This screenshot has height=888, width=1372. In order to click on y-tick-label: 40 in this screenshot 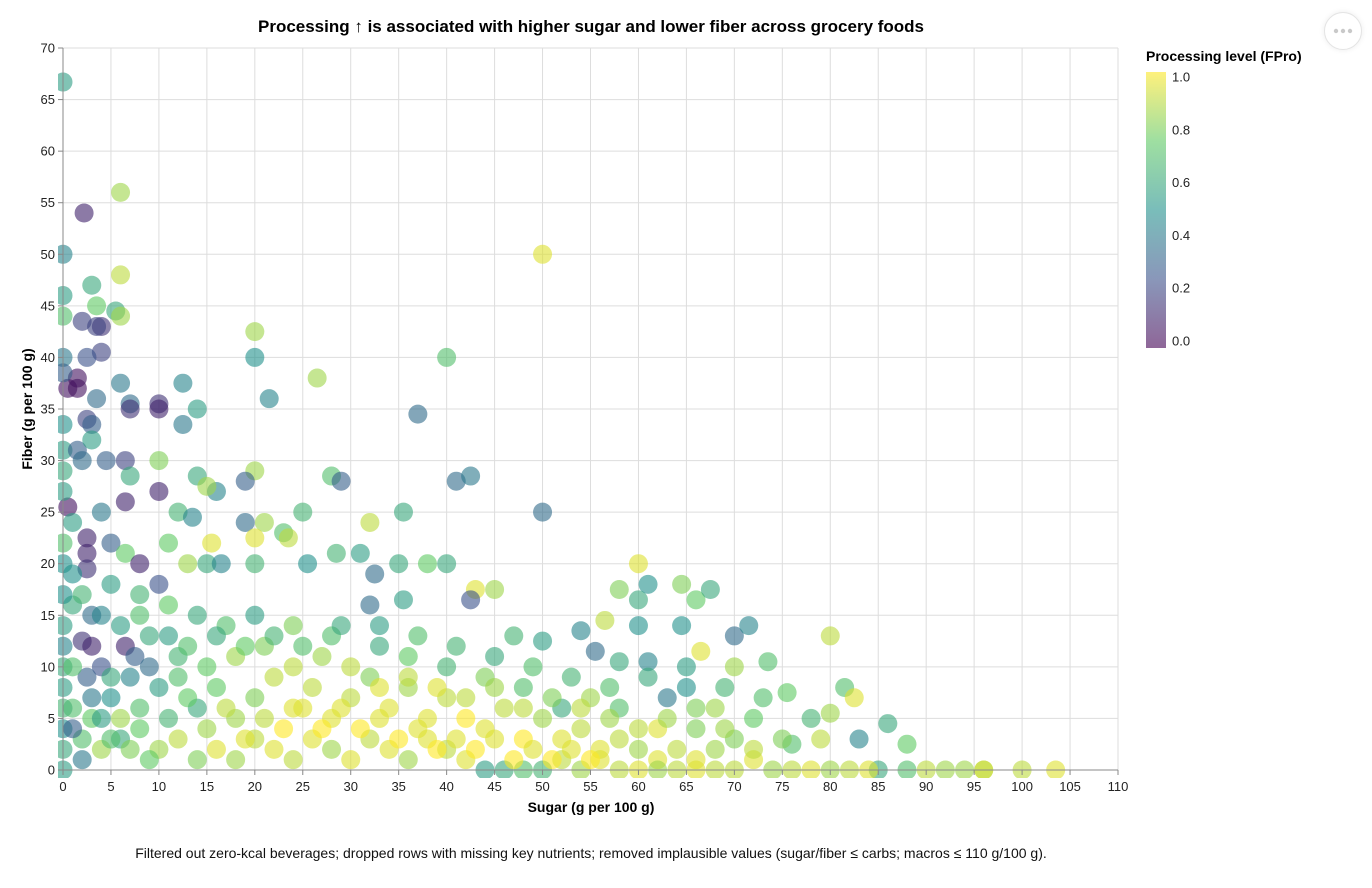, I will do `click(48, 357)`.